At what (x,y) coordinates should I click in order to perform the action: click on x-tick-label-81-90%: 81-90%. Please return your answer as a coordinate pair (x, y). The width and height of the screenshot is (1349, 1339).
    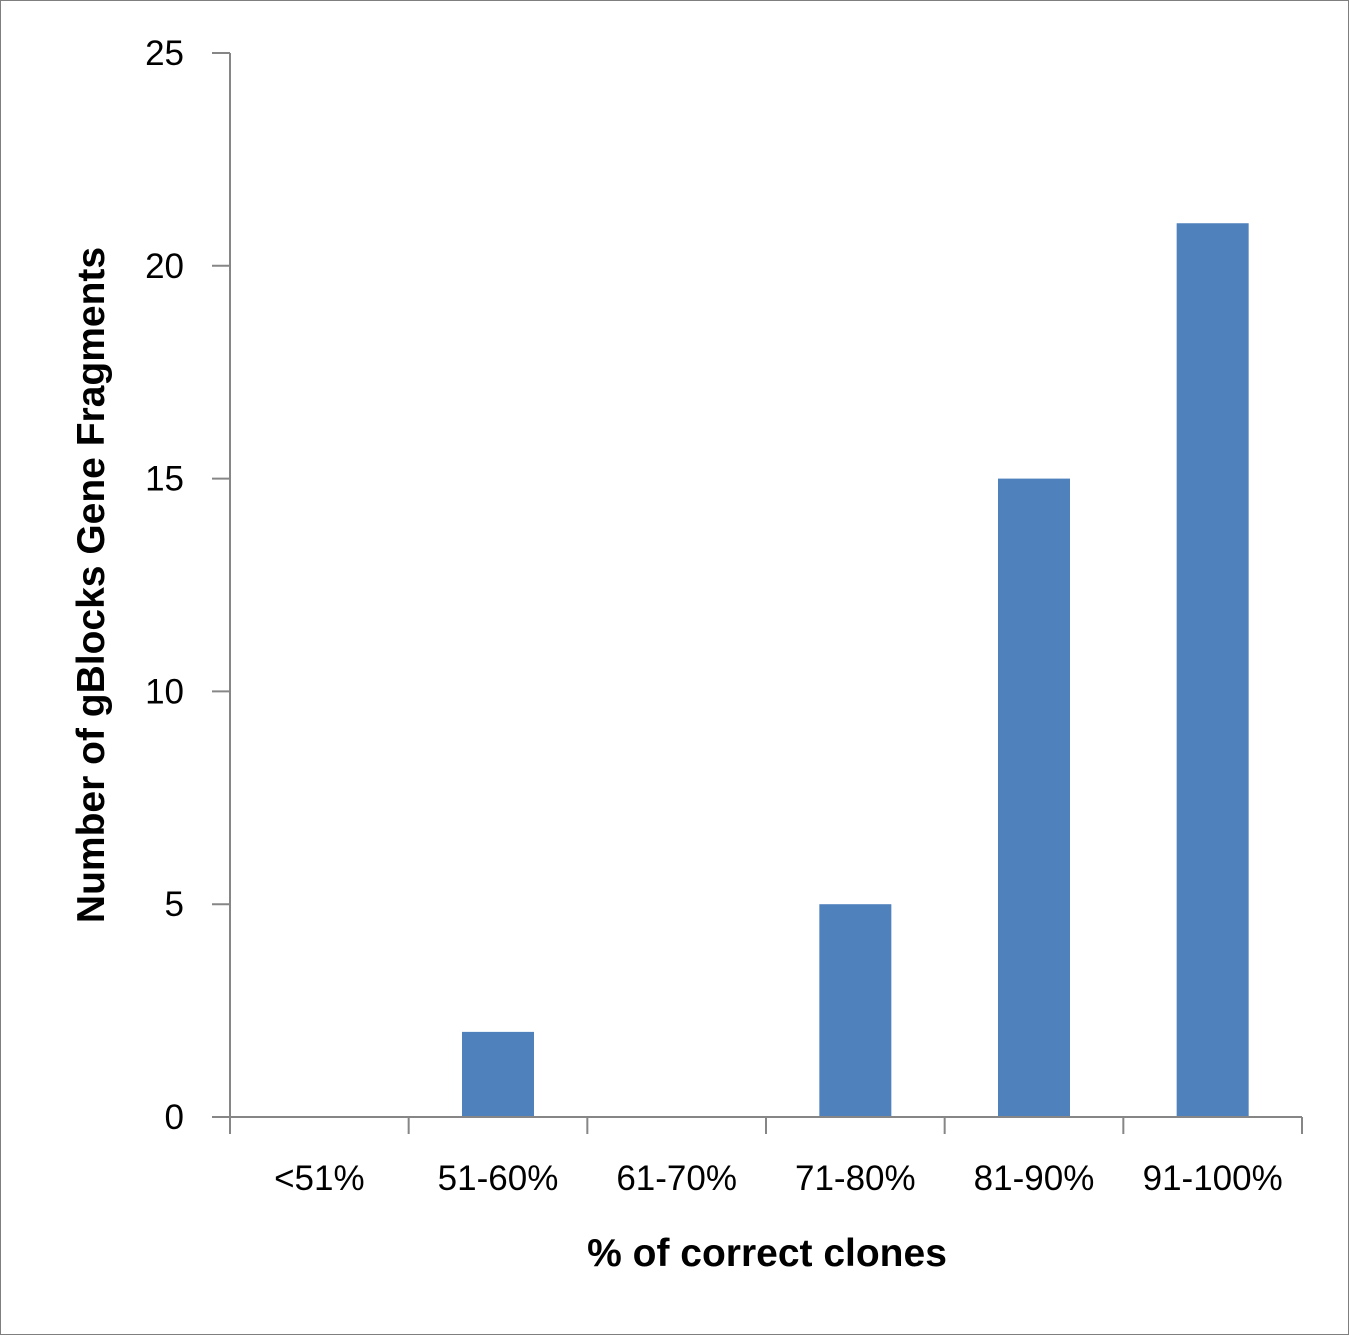
    Looking at the image, I should click on (1034, 1178).